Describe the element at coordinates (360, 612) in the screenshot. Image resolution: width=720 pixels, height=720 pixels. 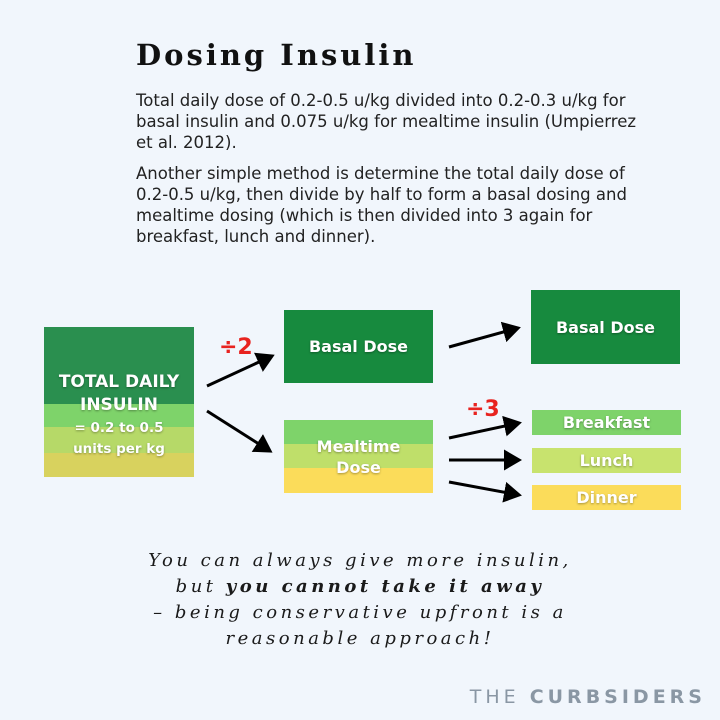
I see `quote-line-3: – being conservative upfront is a` at that location.